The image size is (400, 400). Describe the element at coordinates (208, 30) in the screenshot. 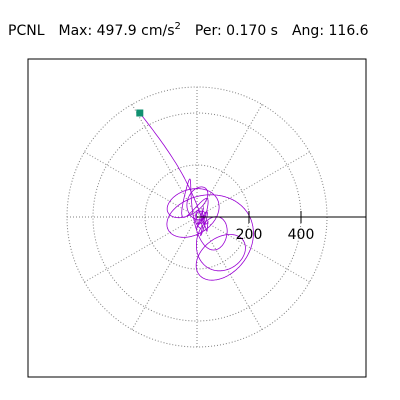

I see `period-label: Per:` at that location.